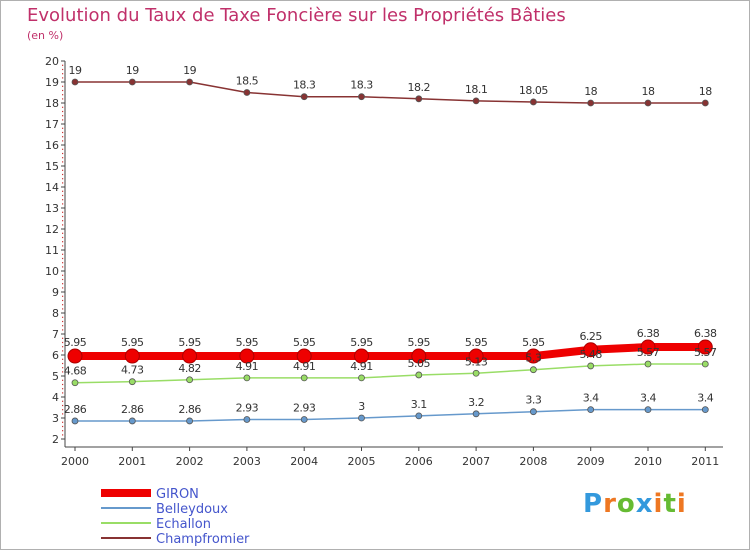 The image size is (750, 550). Describe the element at coordinates (593, 504) in the screenshot. I see `logo-letter: P` at that location.